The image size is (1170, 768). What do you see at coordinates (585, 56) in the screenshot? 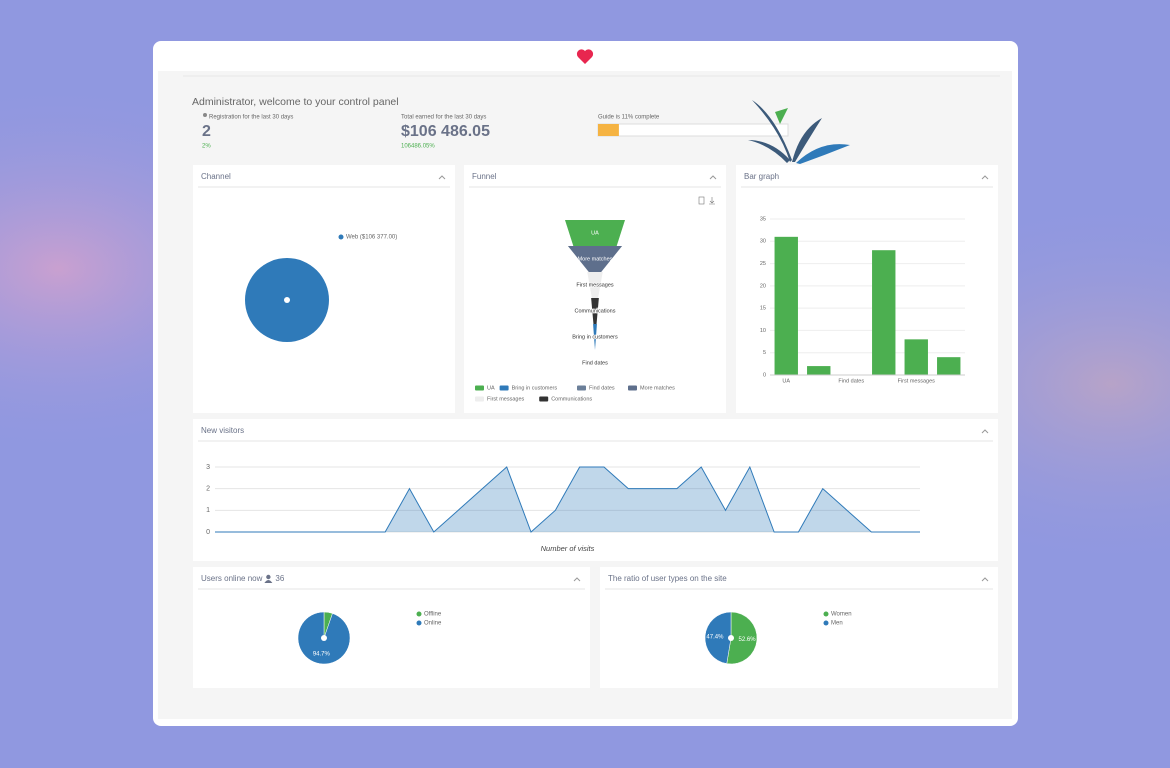
I see `logo` at bounding box center [585, 56].